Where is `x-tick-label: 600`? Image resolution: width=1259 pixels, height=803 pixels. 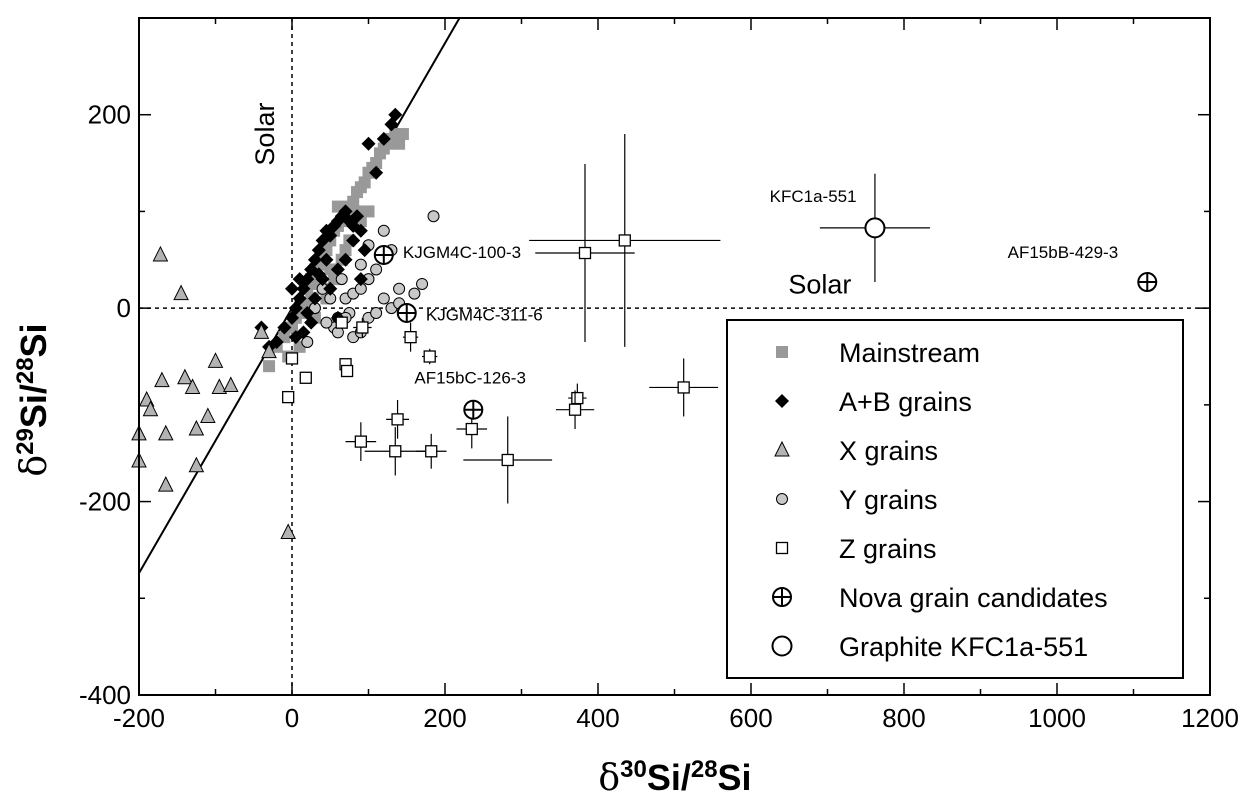
x-tick-label: 600 is located at coordinates (750, 718).